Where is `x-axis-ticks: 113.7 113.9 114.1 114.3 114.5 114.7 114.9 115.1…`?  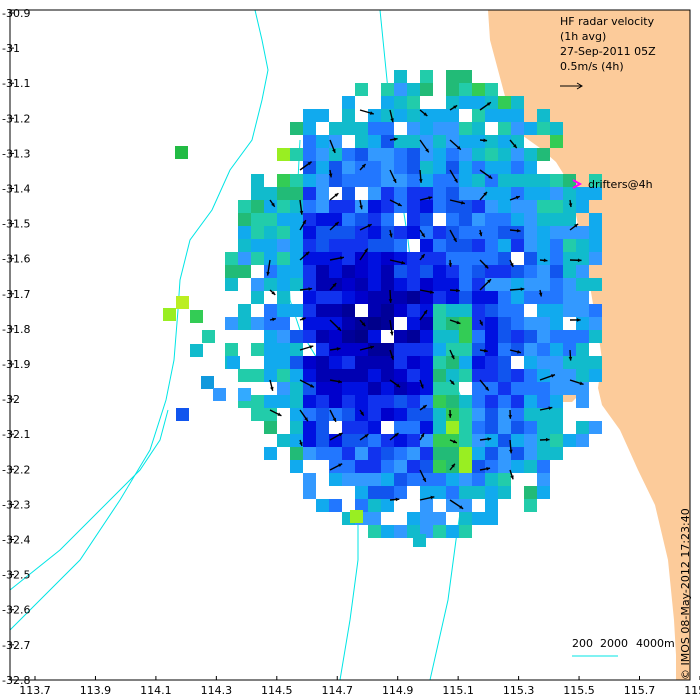
x-axis-ticks: 113.7 113.9 114.1 114.3 114.5 114.7 114.9 115.1… is located at coordinates (359, 686).